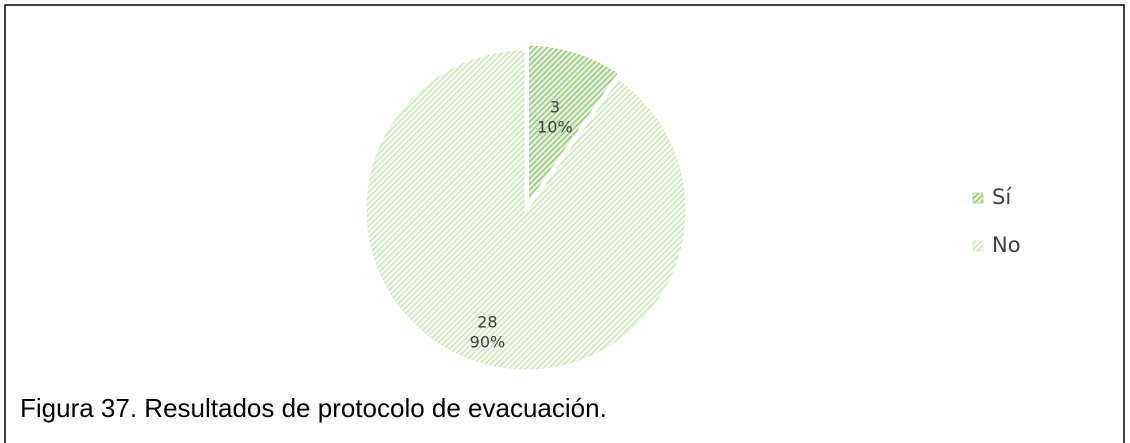 The image size is (1130, 443). Describe the element at coordinates (1006, 245) in the screenshot. I see `legend-label: No` at that location.